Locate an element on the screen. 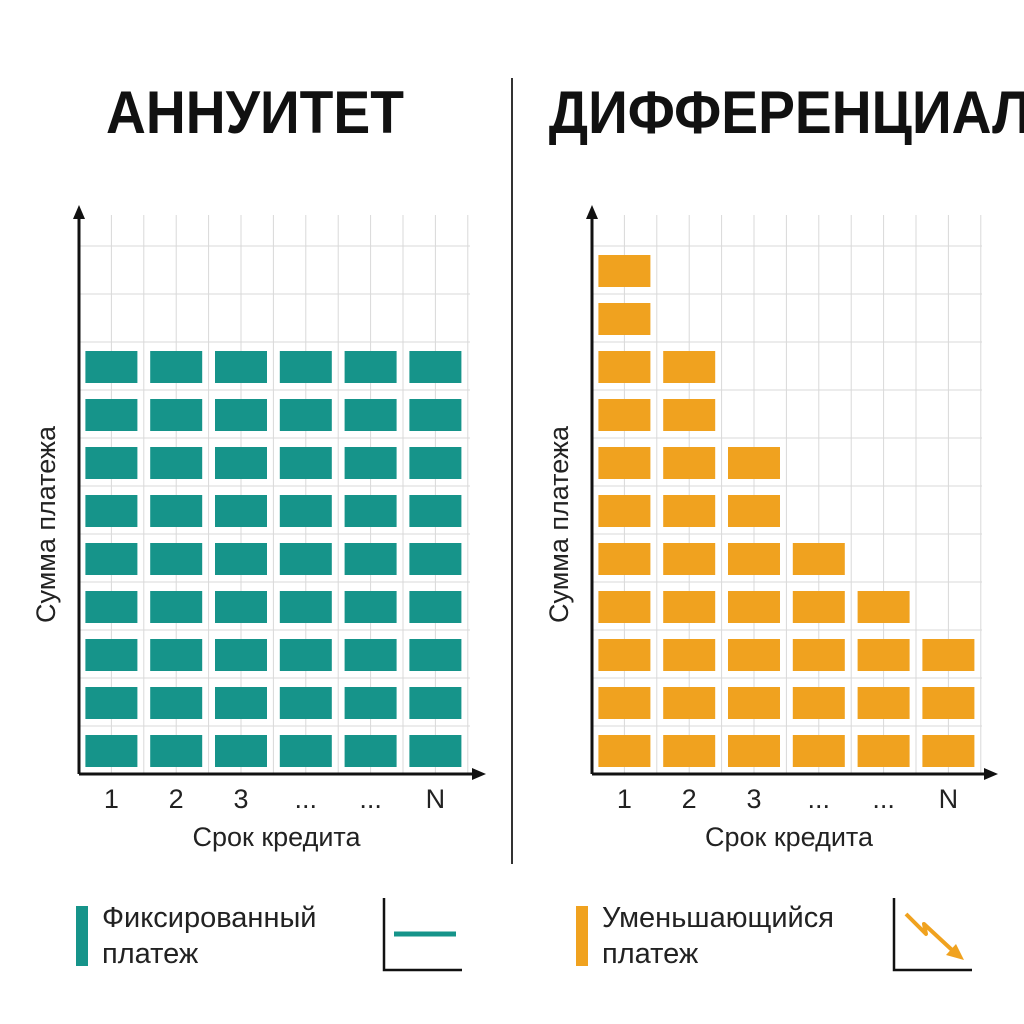 The width and height of the screenshot is (1024, 1024). legend-line1-annuity: Фиксированный is located at coordinates (209, 918).